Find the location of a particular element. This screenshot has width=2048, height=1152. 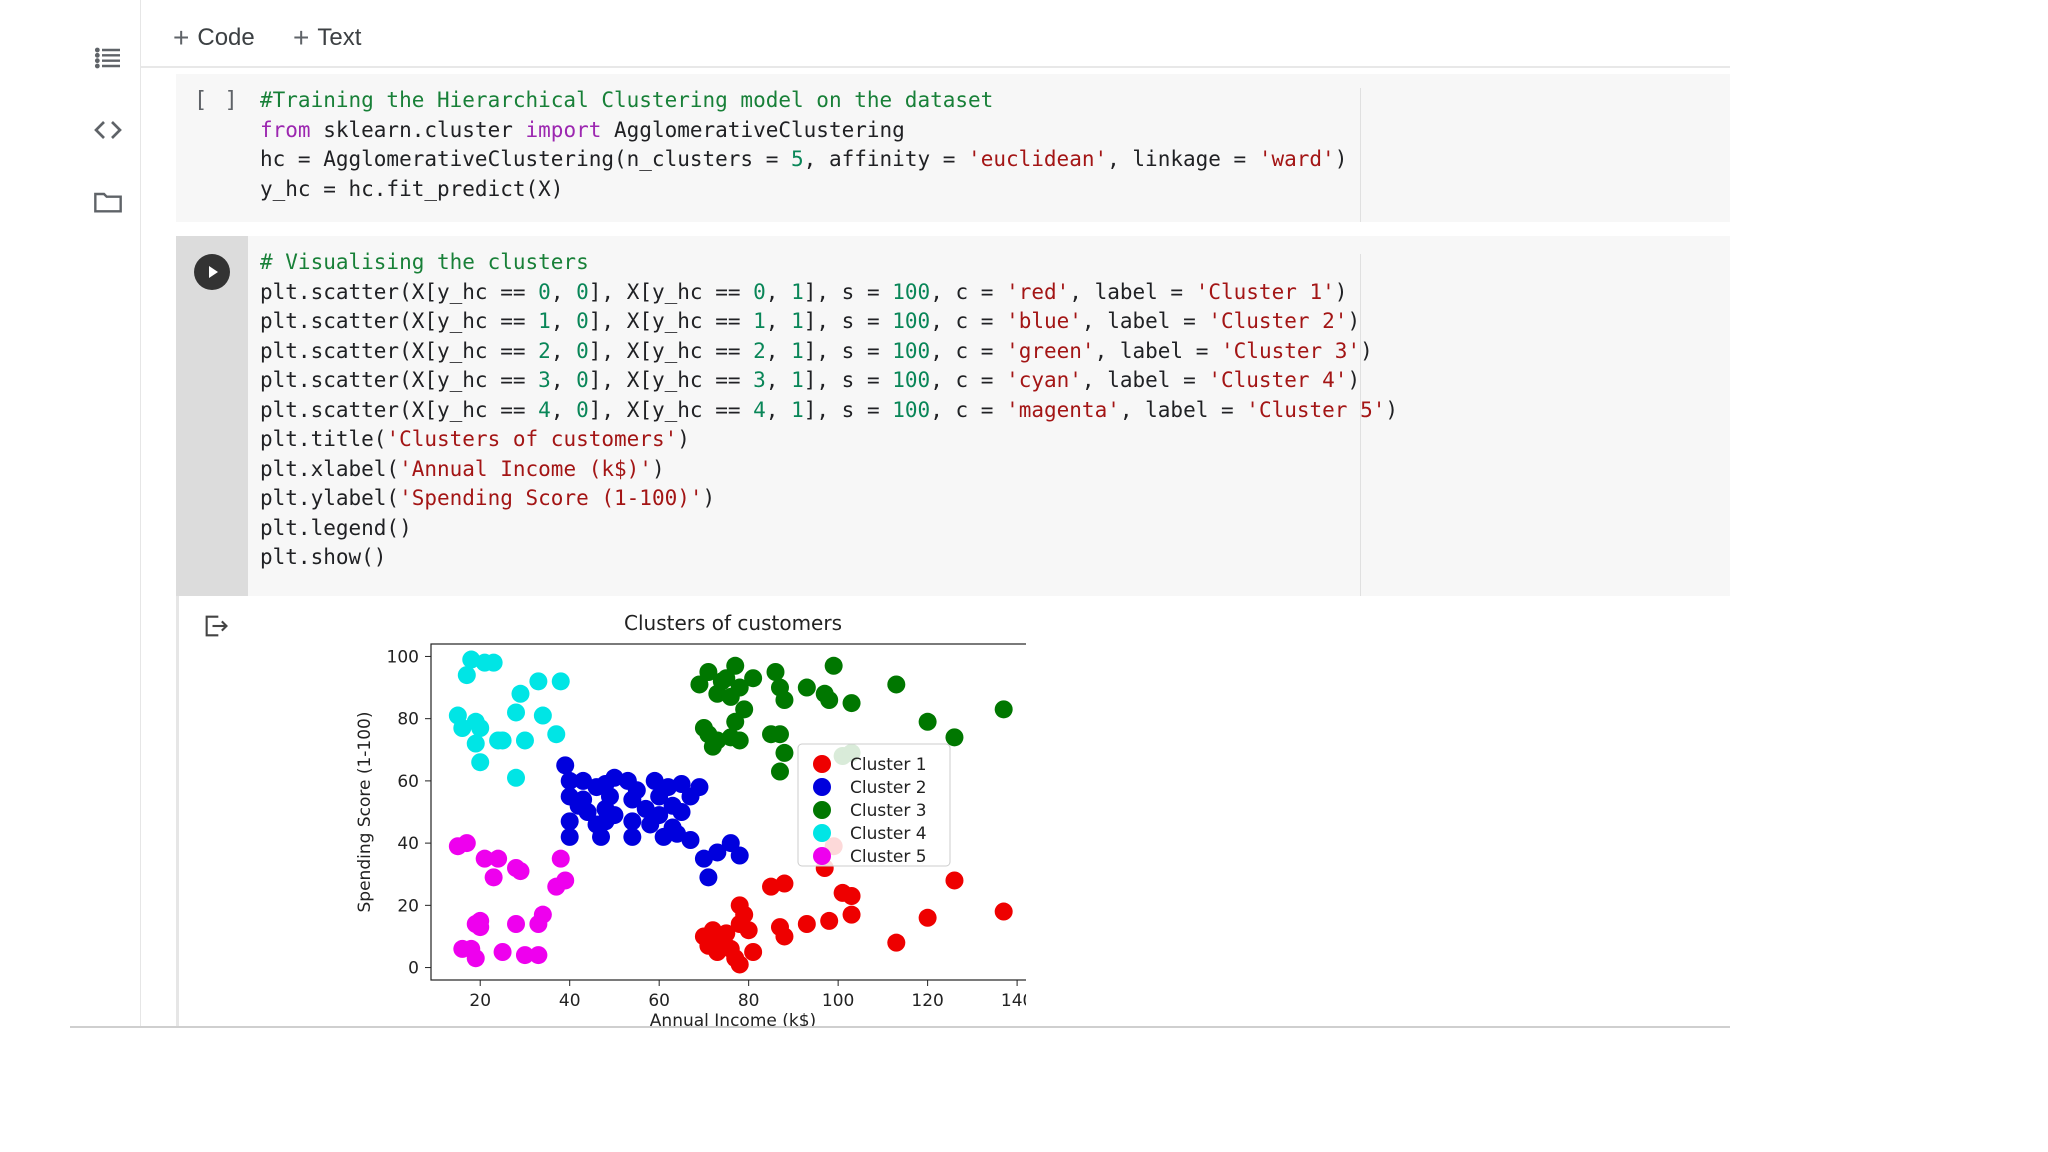

code-token: plt.scatter(X[y_hc == is located at coordinates (399, 291).